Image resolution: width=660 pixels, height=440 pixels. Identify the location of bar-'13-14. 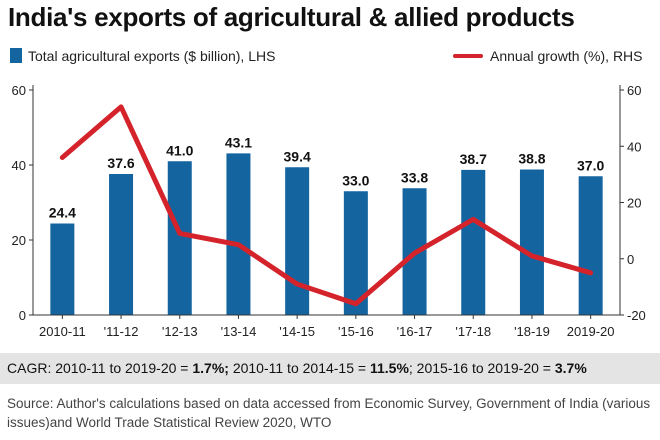
(238, 234).